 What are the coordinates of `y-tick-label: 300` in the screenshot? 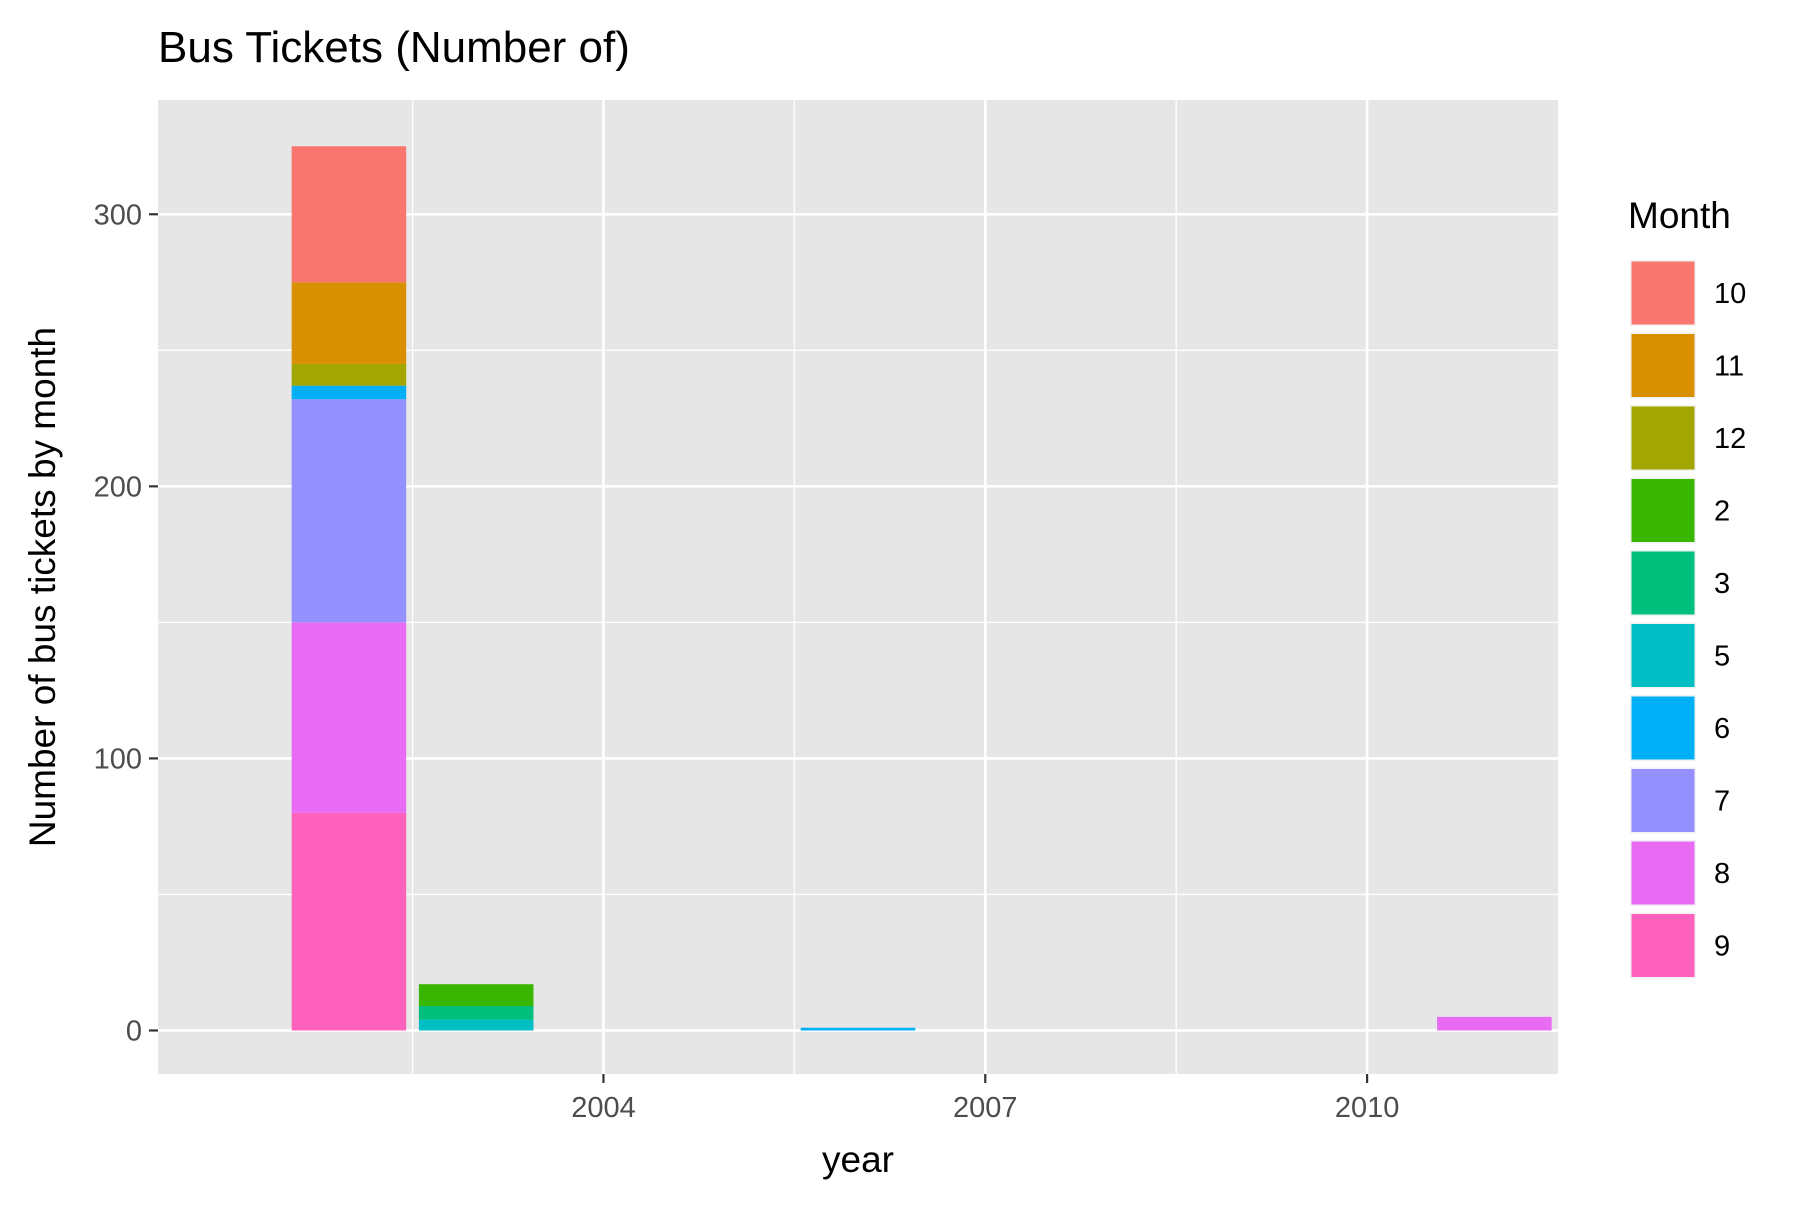 It's located at (118, 215).